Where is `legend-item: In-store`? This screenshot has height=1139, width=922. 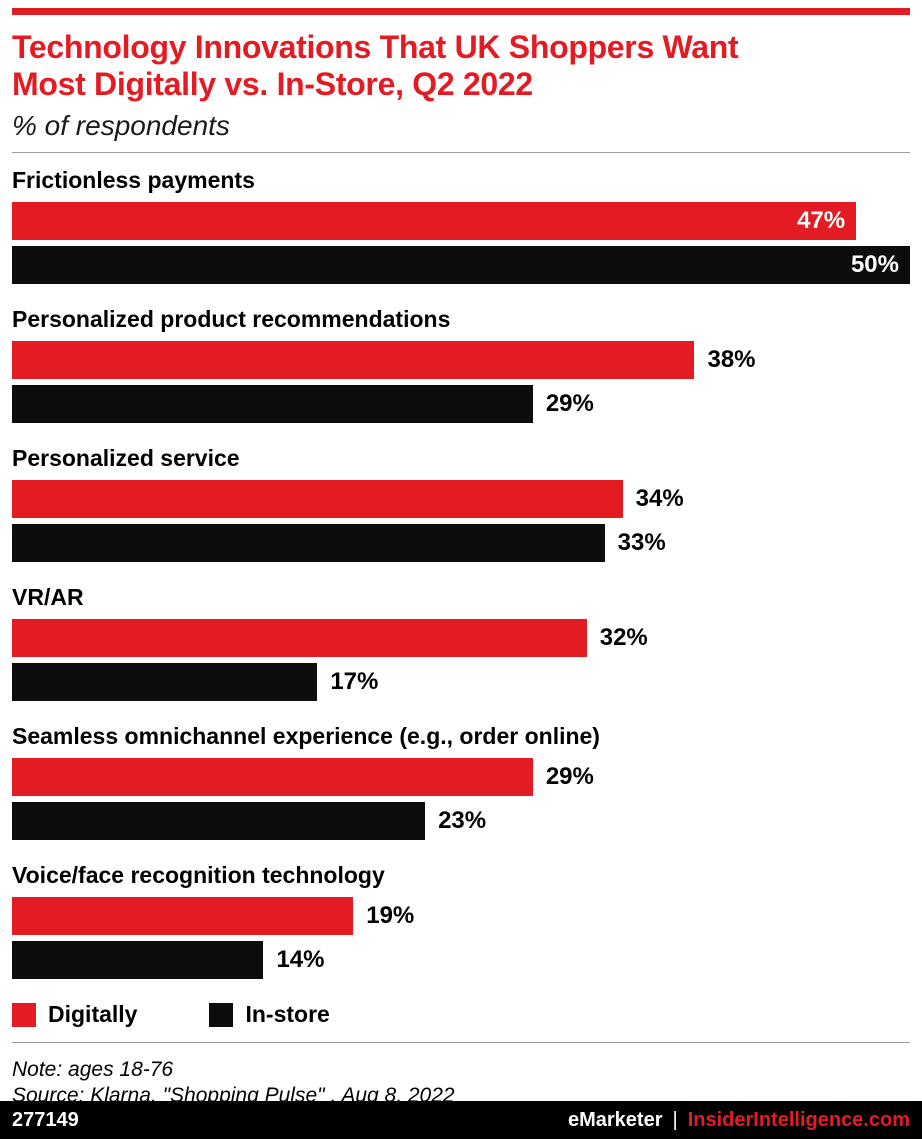
legend-item: In-store is located at coordinates (269, 1014).